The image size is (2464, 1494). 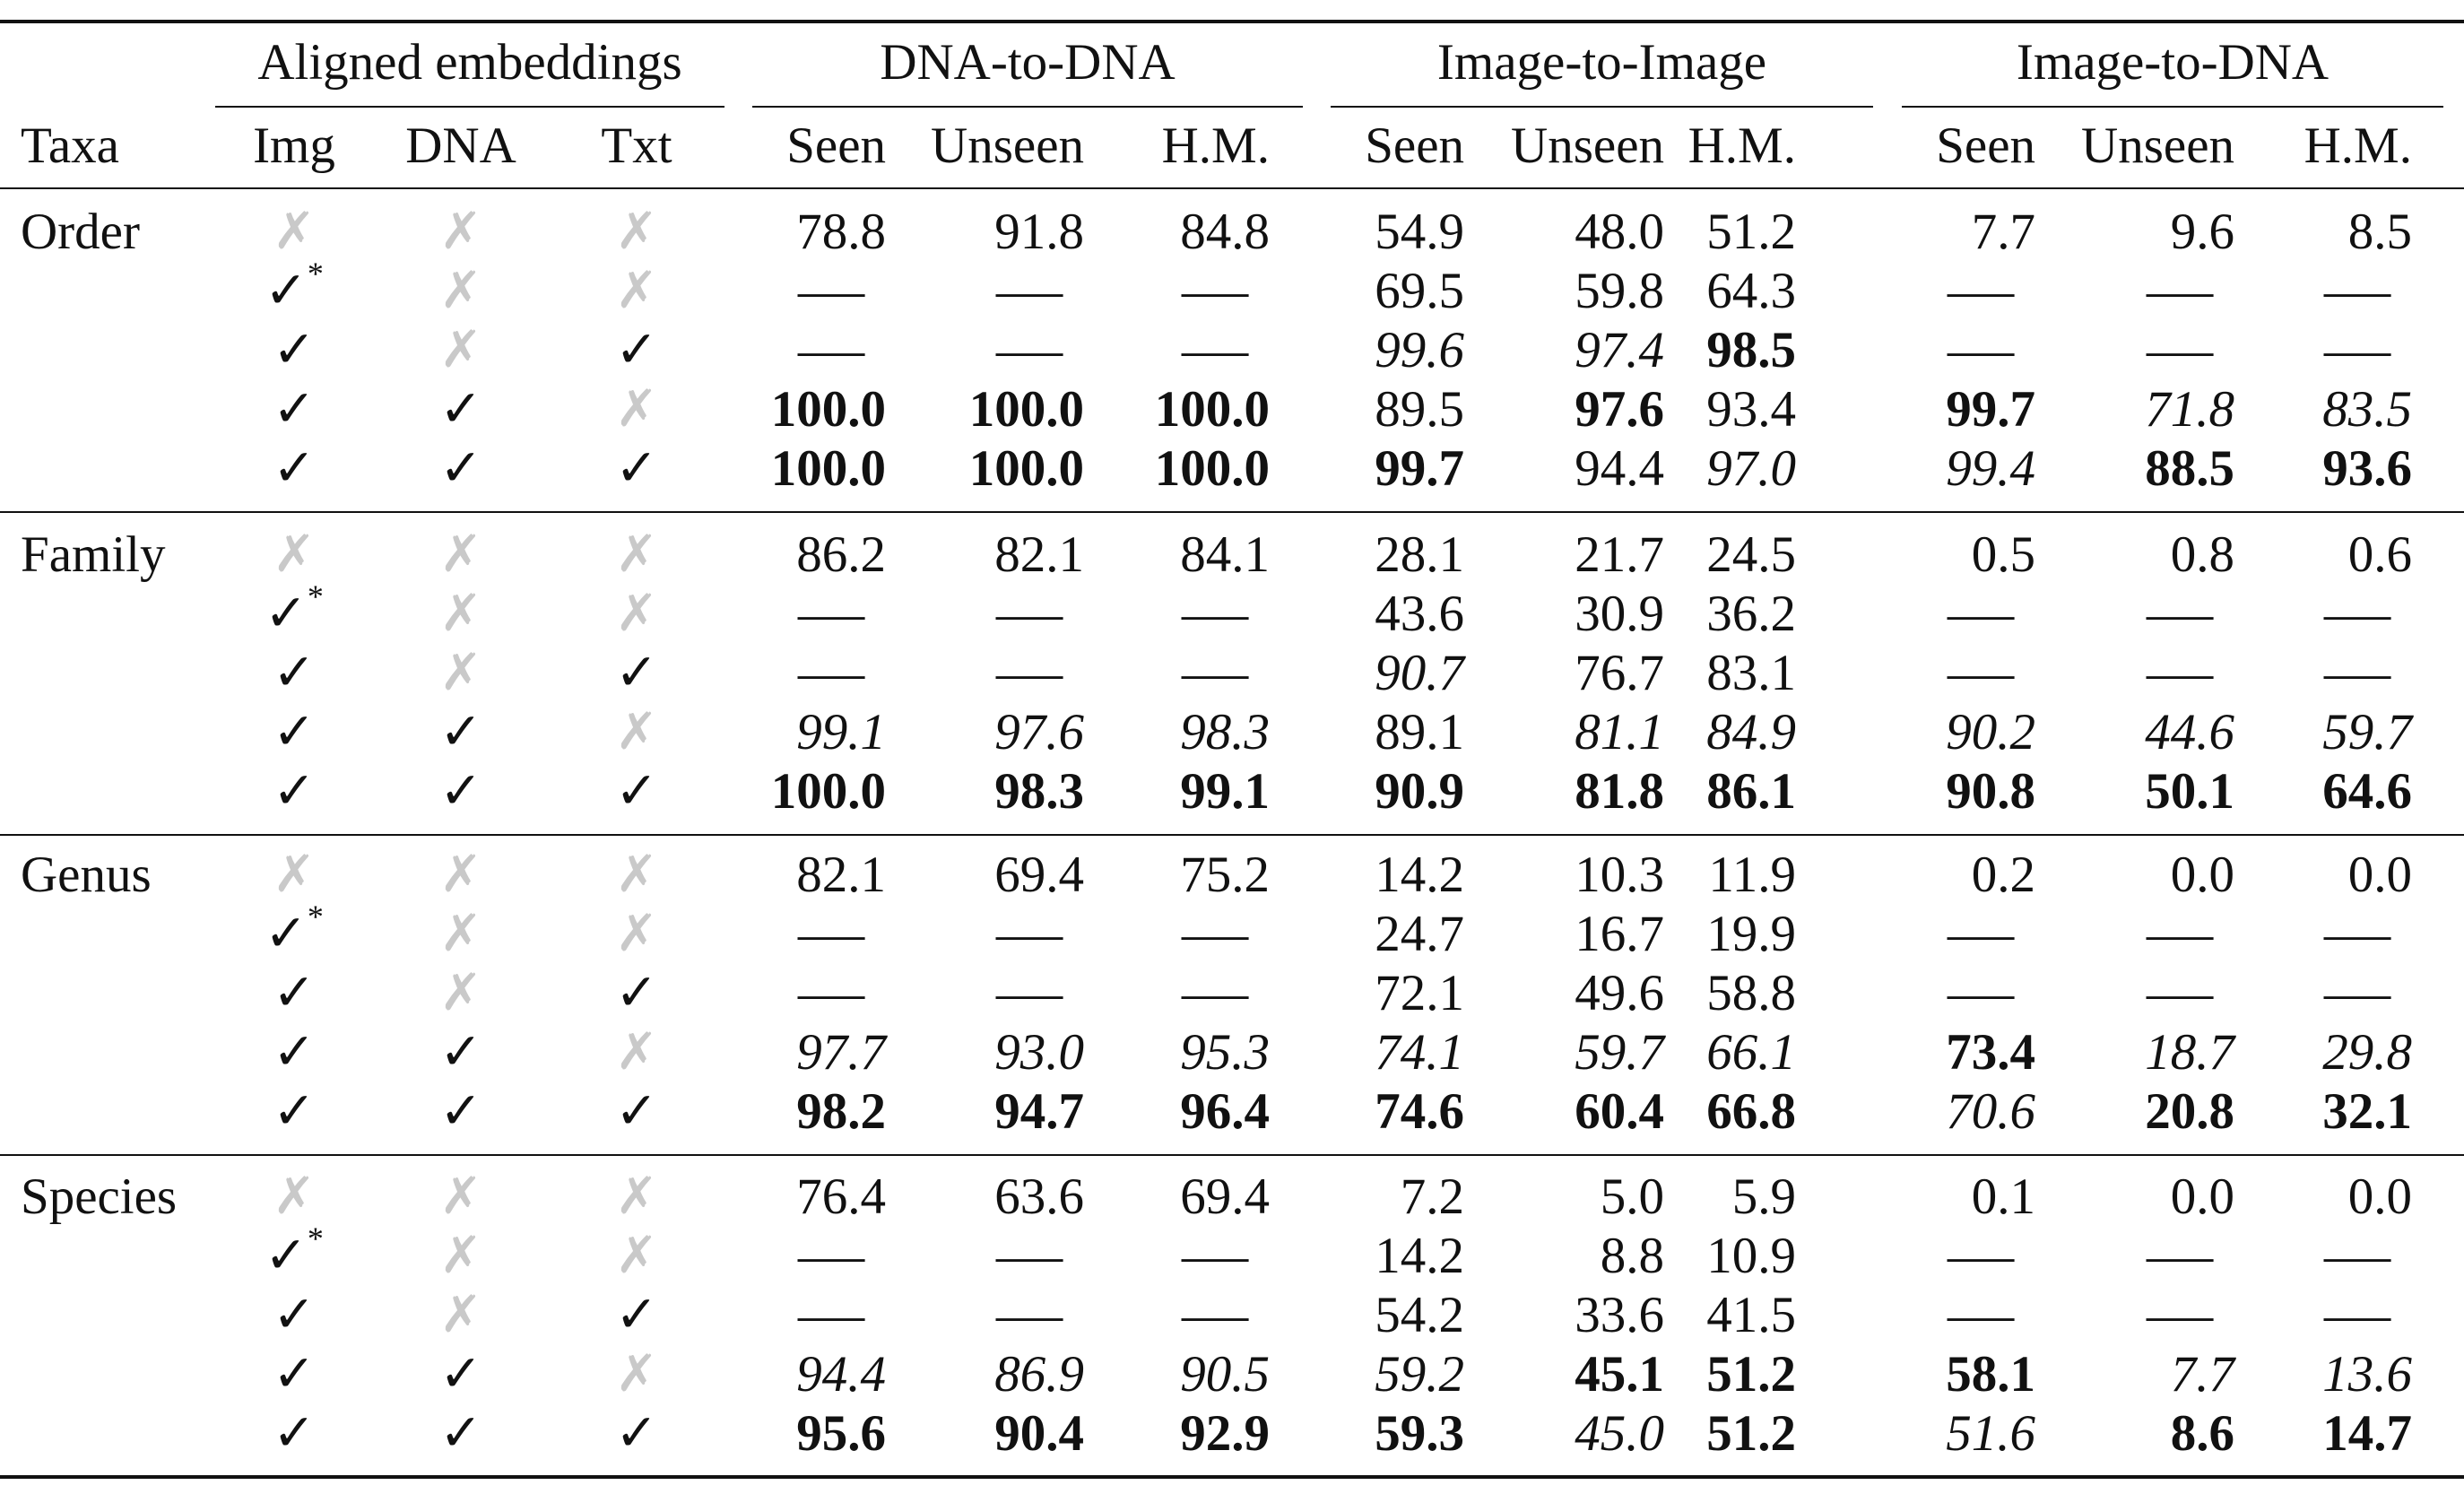 I want to click on value-cell: 94.4, so click(x=841, y=1375).